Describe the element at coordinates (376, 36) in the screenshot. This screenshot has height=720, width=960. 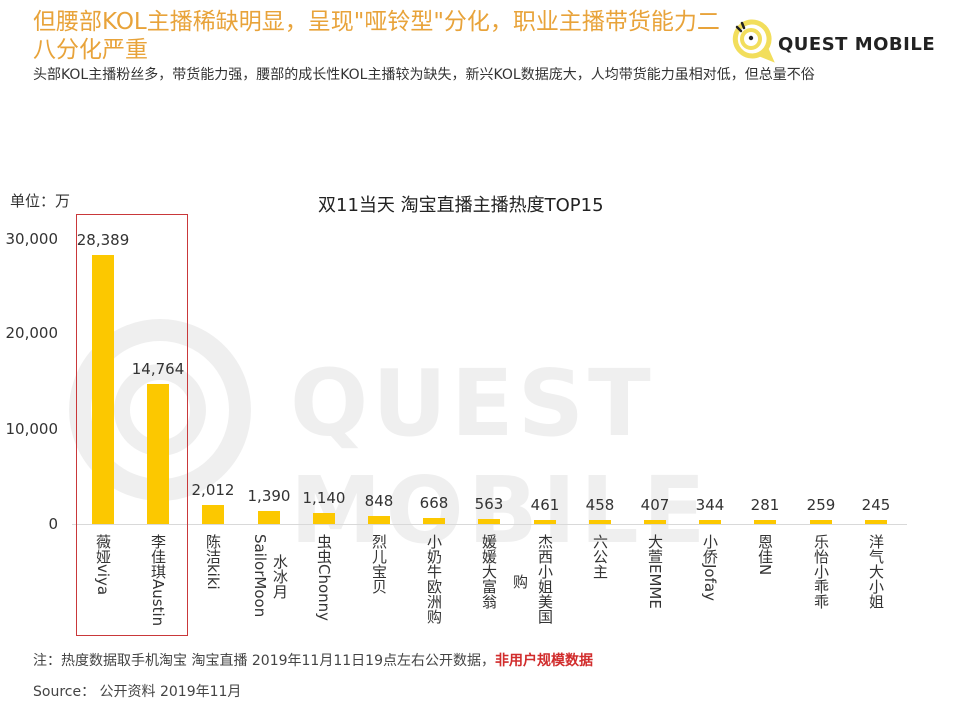
I see `page-title: 但腰部KOL主播稀缺明显，呈现"哑铃型"分化，职业主播带货能力二八分化严重` at that location.